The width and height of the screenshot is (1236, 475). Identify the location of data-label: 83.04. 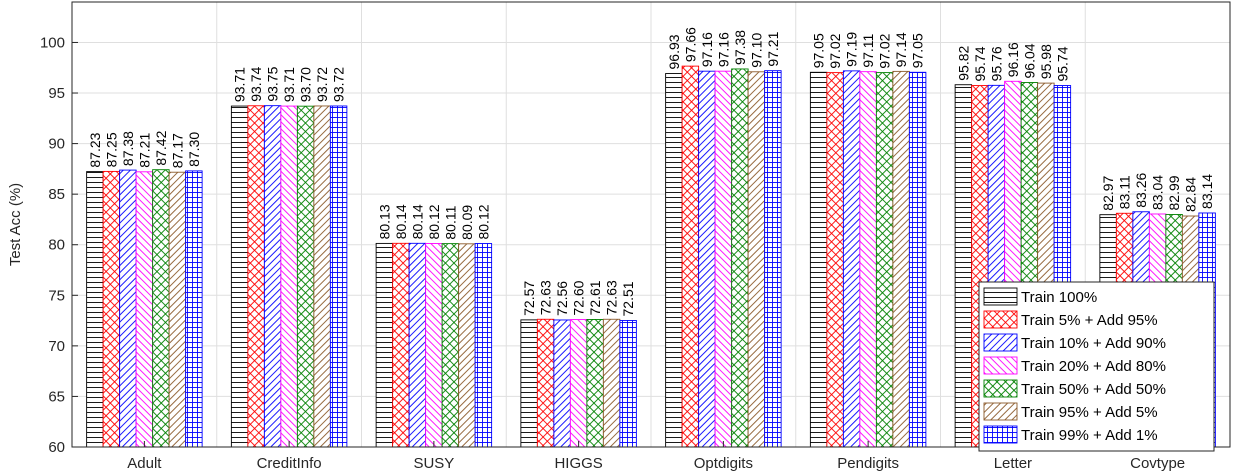
(1158, 192).